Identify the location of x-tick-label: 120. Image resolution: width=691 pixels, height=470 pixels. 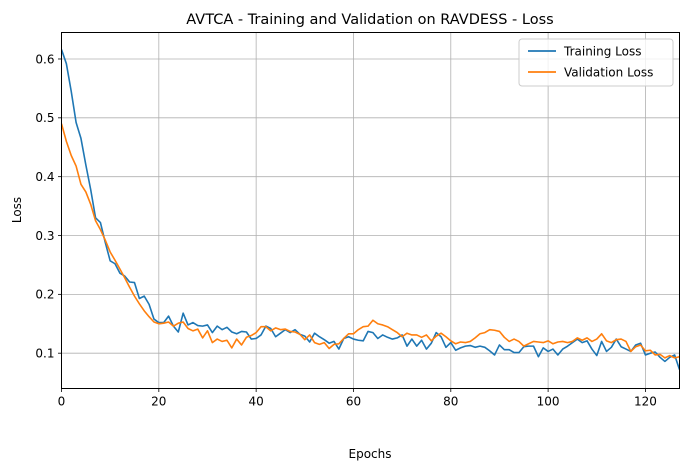
(645, 402).